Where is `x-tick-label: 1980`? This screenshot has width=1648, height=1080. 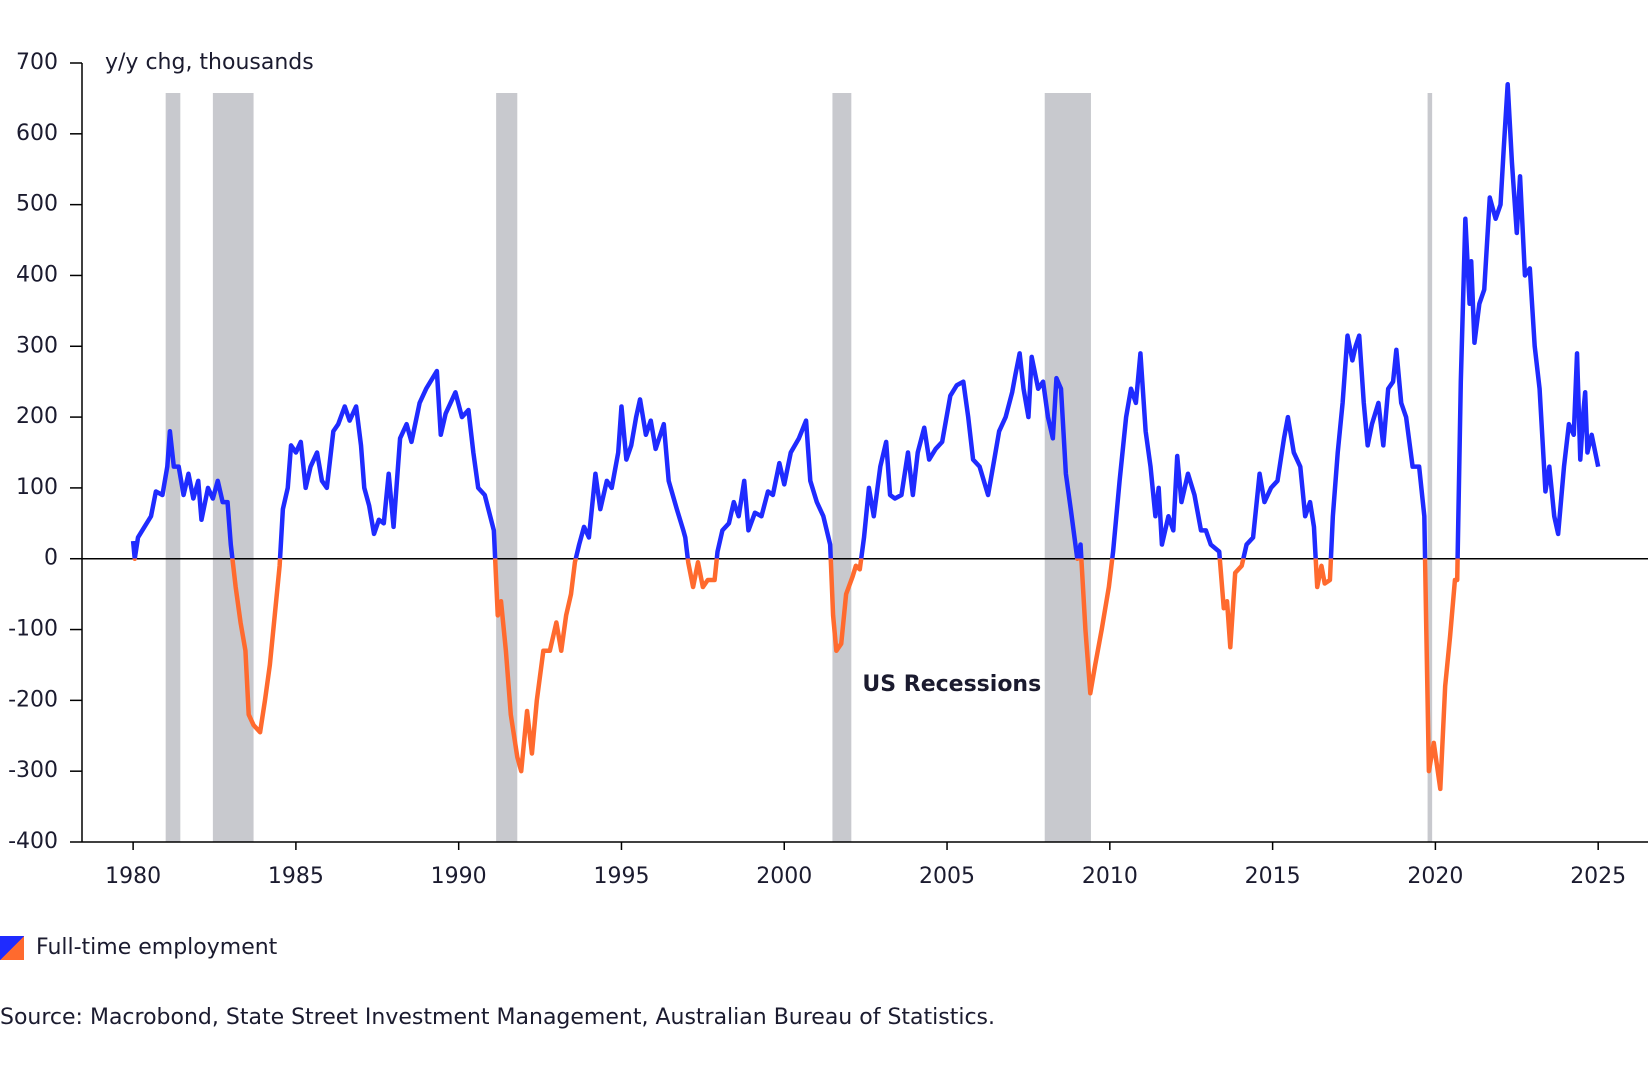
x-tick-label: 1980 is located at coordinates (133, 876).